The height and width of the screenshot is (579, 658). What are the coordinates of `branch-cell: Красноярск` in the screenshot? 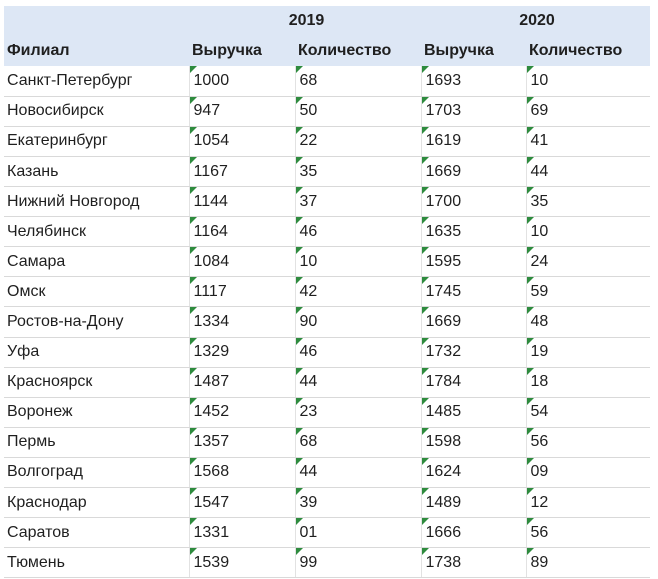 It's located at (97, 382).